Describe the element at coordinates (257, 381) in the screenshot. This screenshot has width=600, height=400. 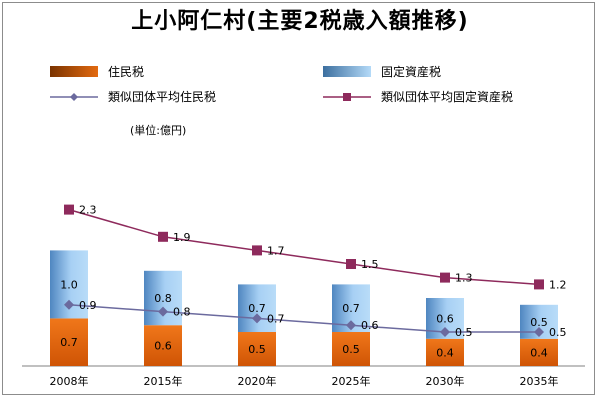
I see `x-tick-label: 2020年` at that location.